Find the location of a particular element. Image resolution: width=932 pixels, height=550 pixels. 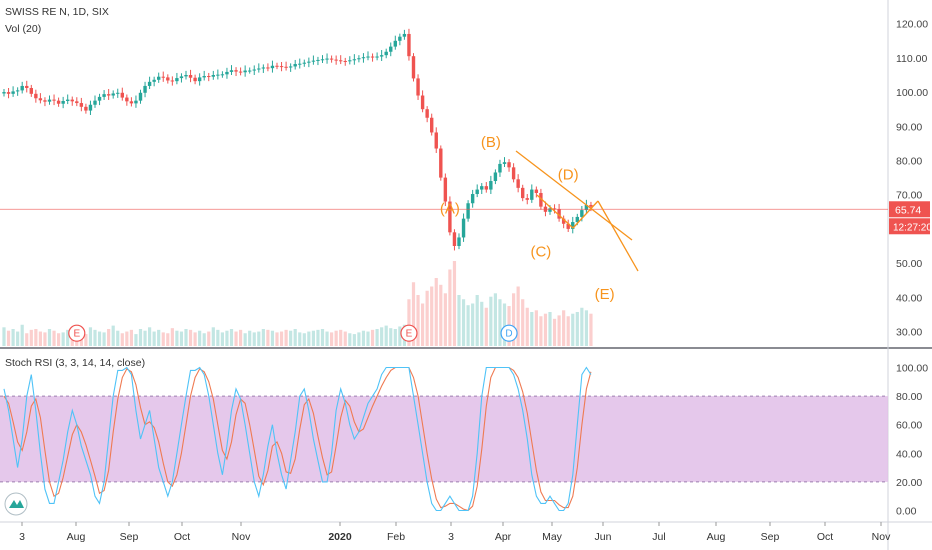

time-tick-label: Nov is located at coordinates (881, 537).